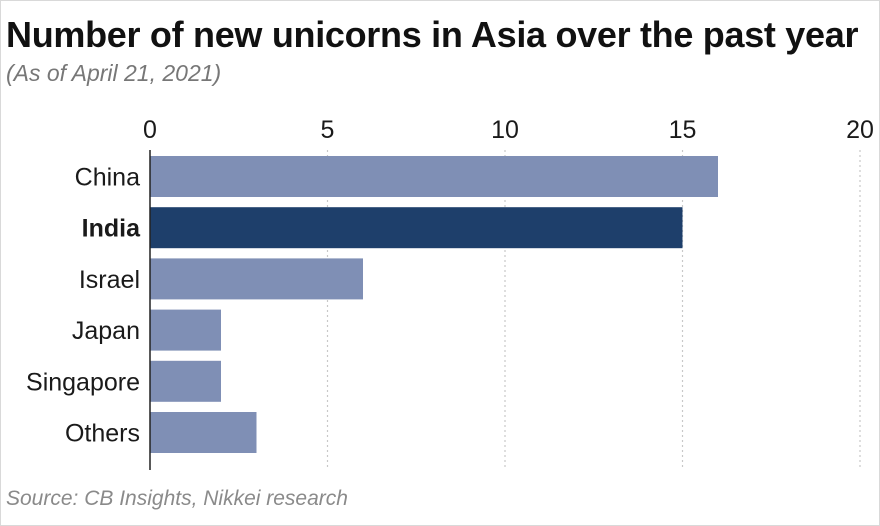 This screenshot has height=526, width=880. I want to click on source-note: Source: CB Insights, Nikkei research, so click(177, 498).